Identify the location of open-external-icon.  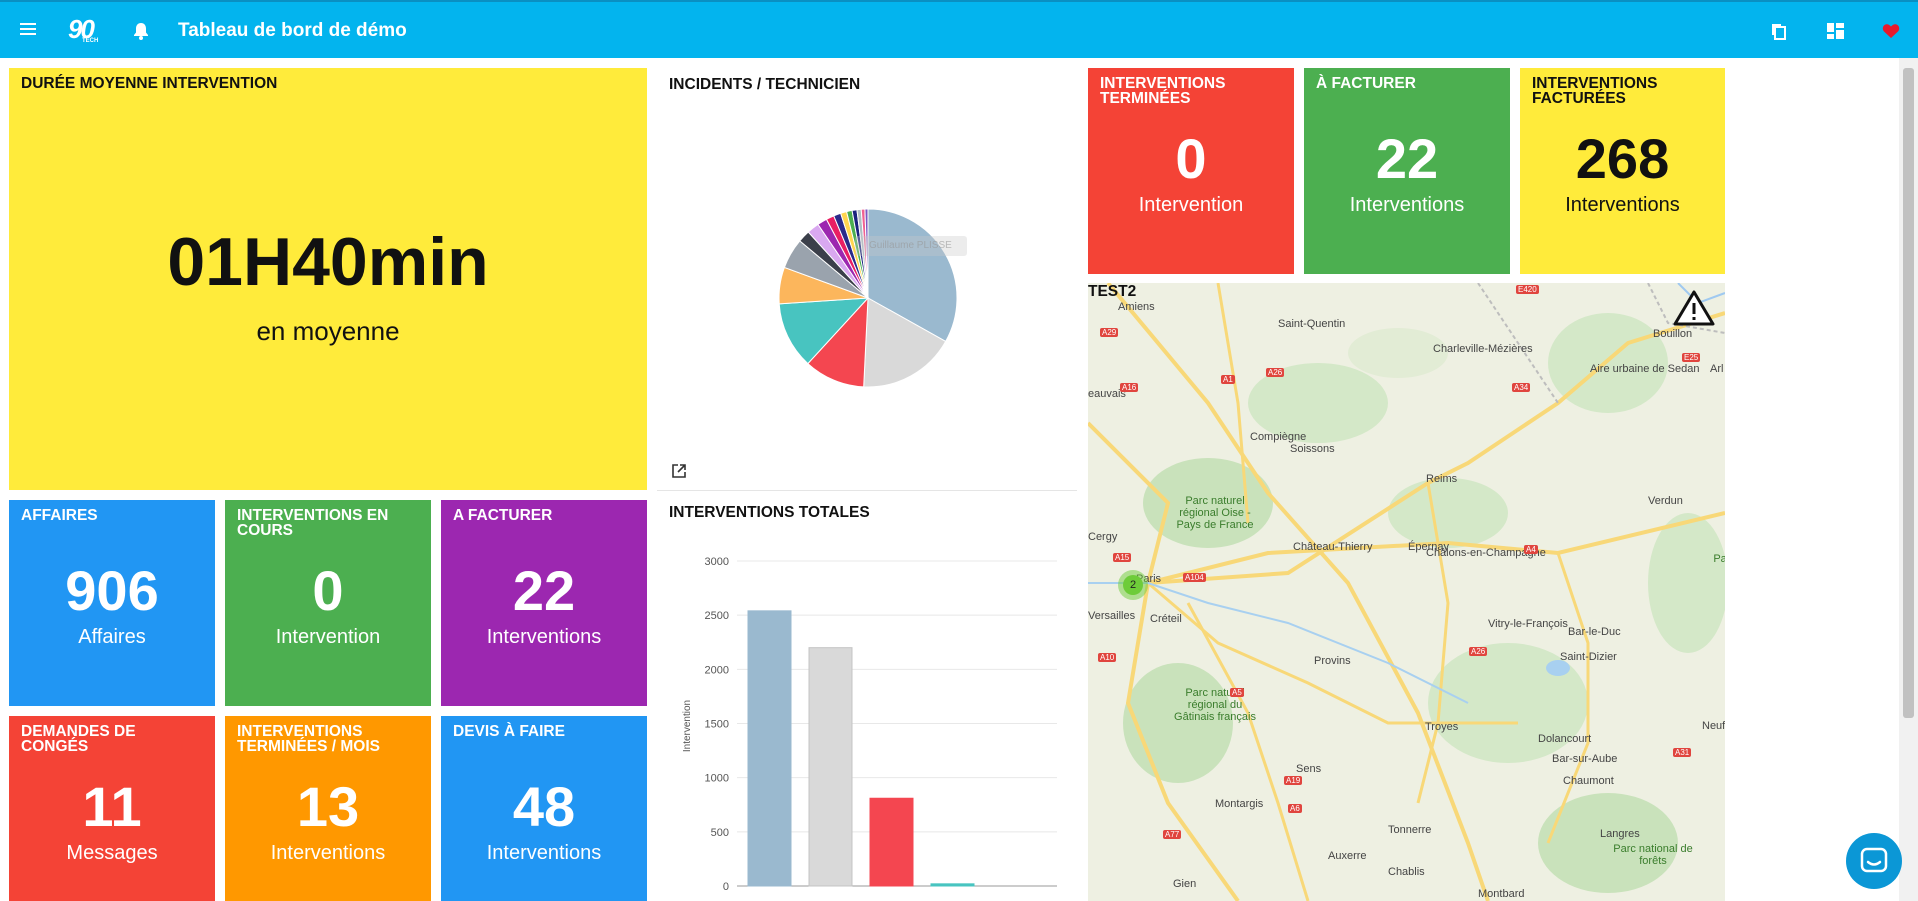
(679, 473).